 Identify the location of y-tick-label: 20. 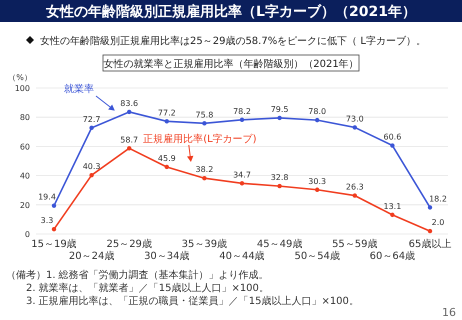
(25, 205).